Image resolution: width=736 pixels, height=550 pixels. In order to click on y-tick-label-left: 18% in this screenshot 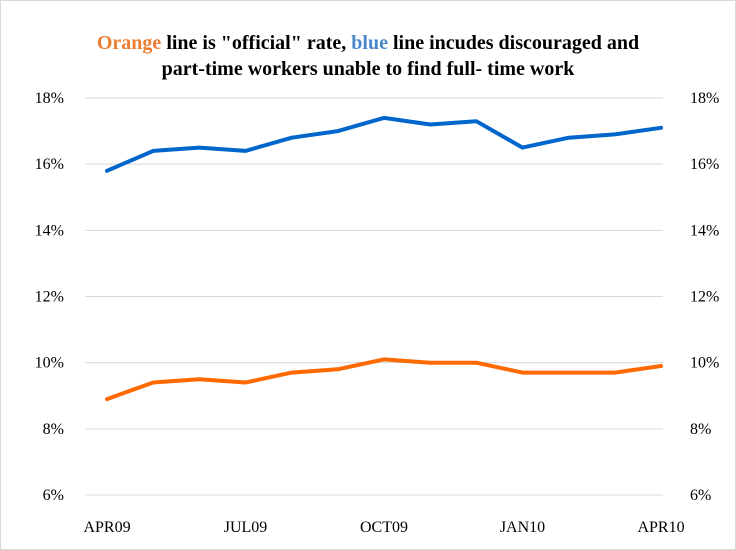, I will do `click(49, 98)`.